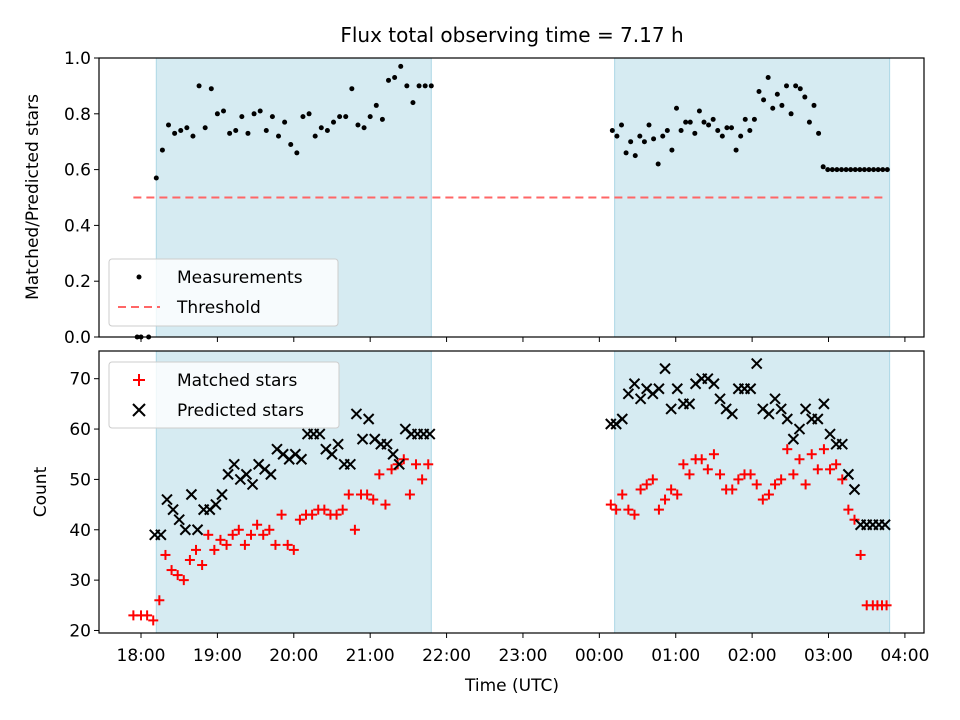 The image size is (960, 720). Describe the element at coordinates (752, 656) in the screenshot. I see `xtick-label: 02:00` at that location.